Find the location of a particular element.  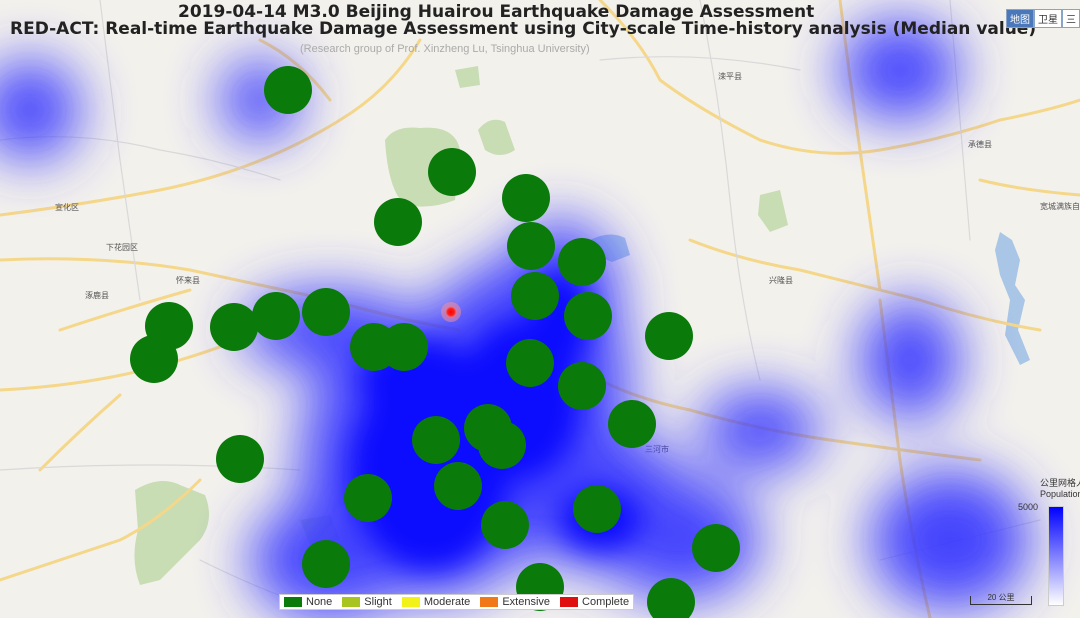

map-type-switch: 地图 卫星 三 is located at coordinates (1043, 18).